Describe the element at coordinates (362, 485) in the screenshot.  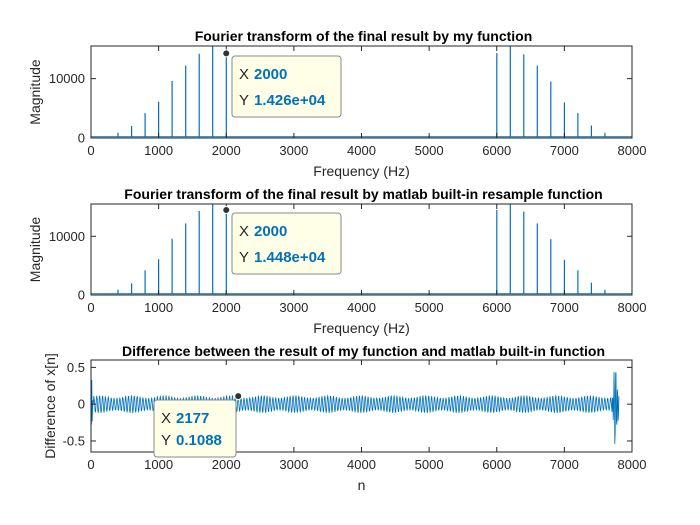
I see `x-axis-label: n` at that location.